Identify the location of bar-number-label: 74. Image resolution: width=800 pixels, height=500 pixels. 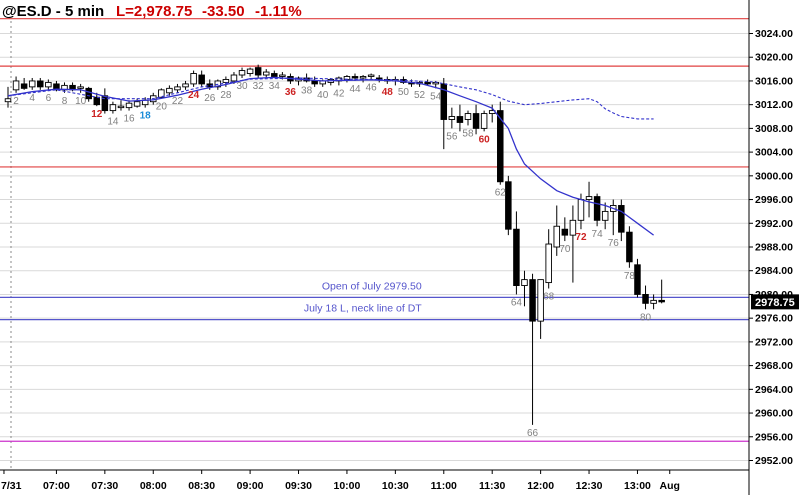
(598, 234).